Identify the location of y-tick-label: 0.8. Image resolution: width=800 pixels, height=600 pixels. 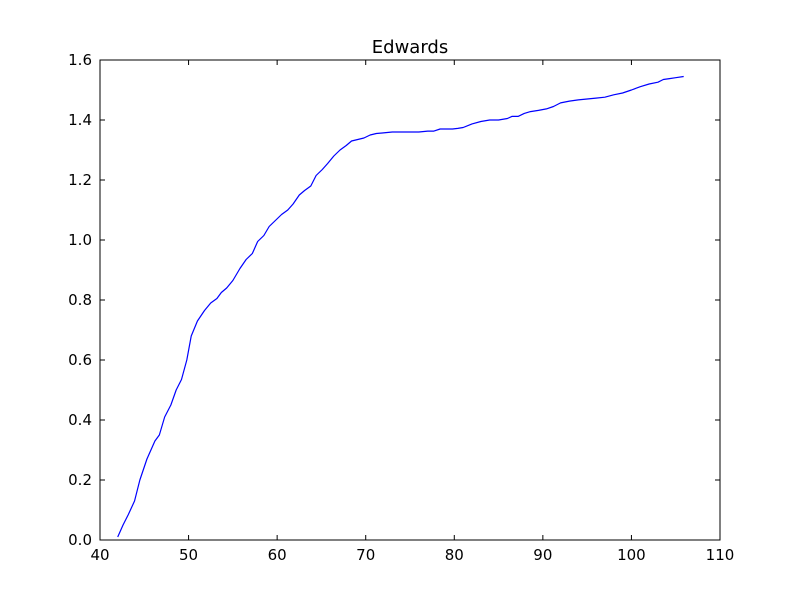
(80, 300).